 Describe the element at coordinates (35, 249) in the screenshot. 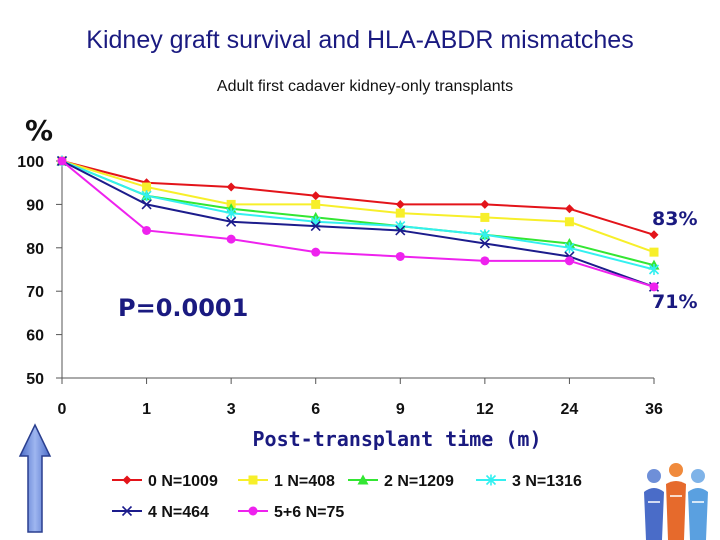

I see `y-tick-label: 80` at that location.